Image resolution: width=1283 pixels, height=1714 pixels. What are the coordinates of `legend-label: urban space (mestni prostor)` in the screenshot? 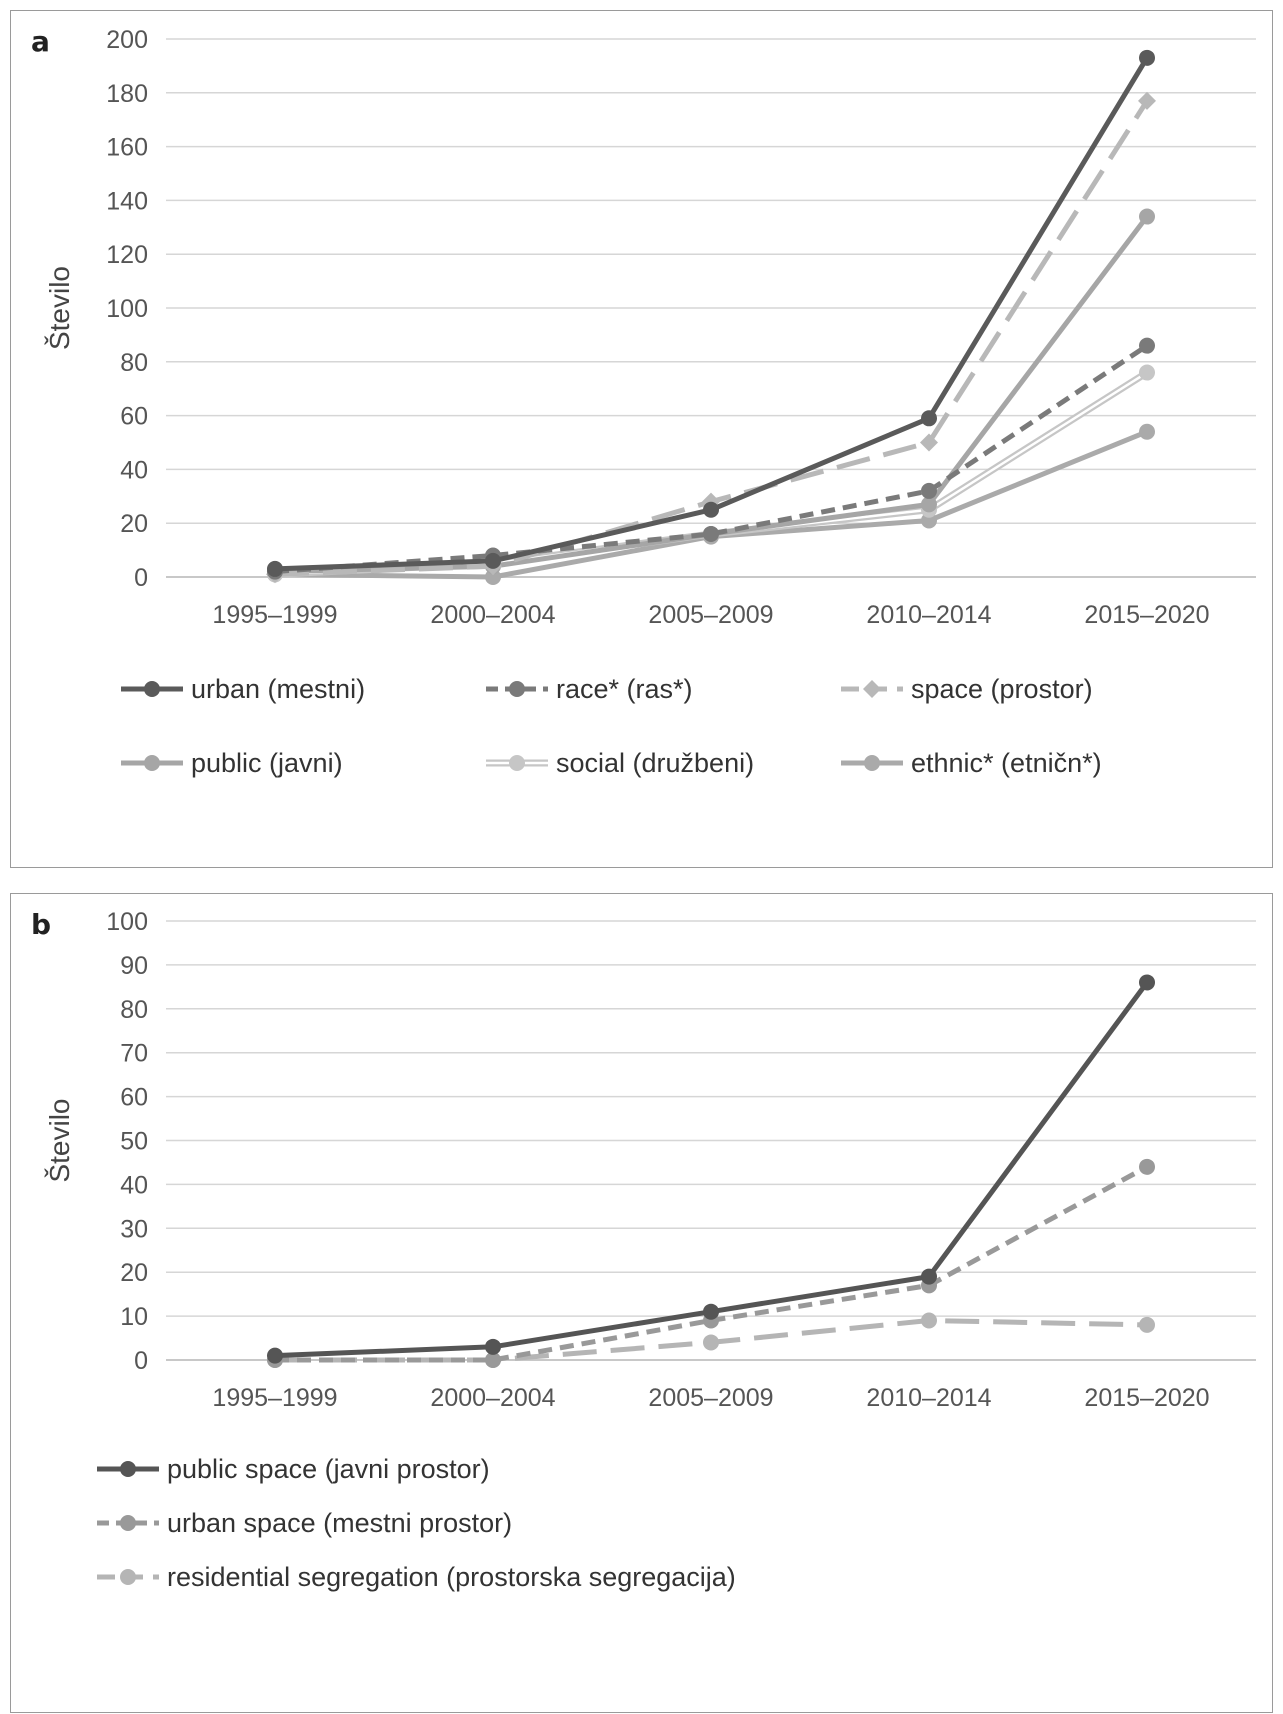 It's located at (339, 1523).